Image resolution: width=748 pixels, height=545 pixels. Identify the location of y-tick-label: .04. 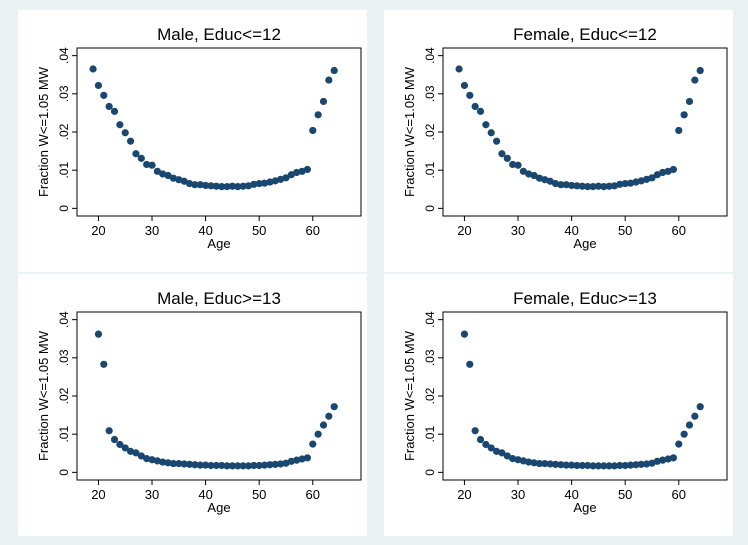
(64, 319).